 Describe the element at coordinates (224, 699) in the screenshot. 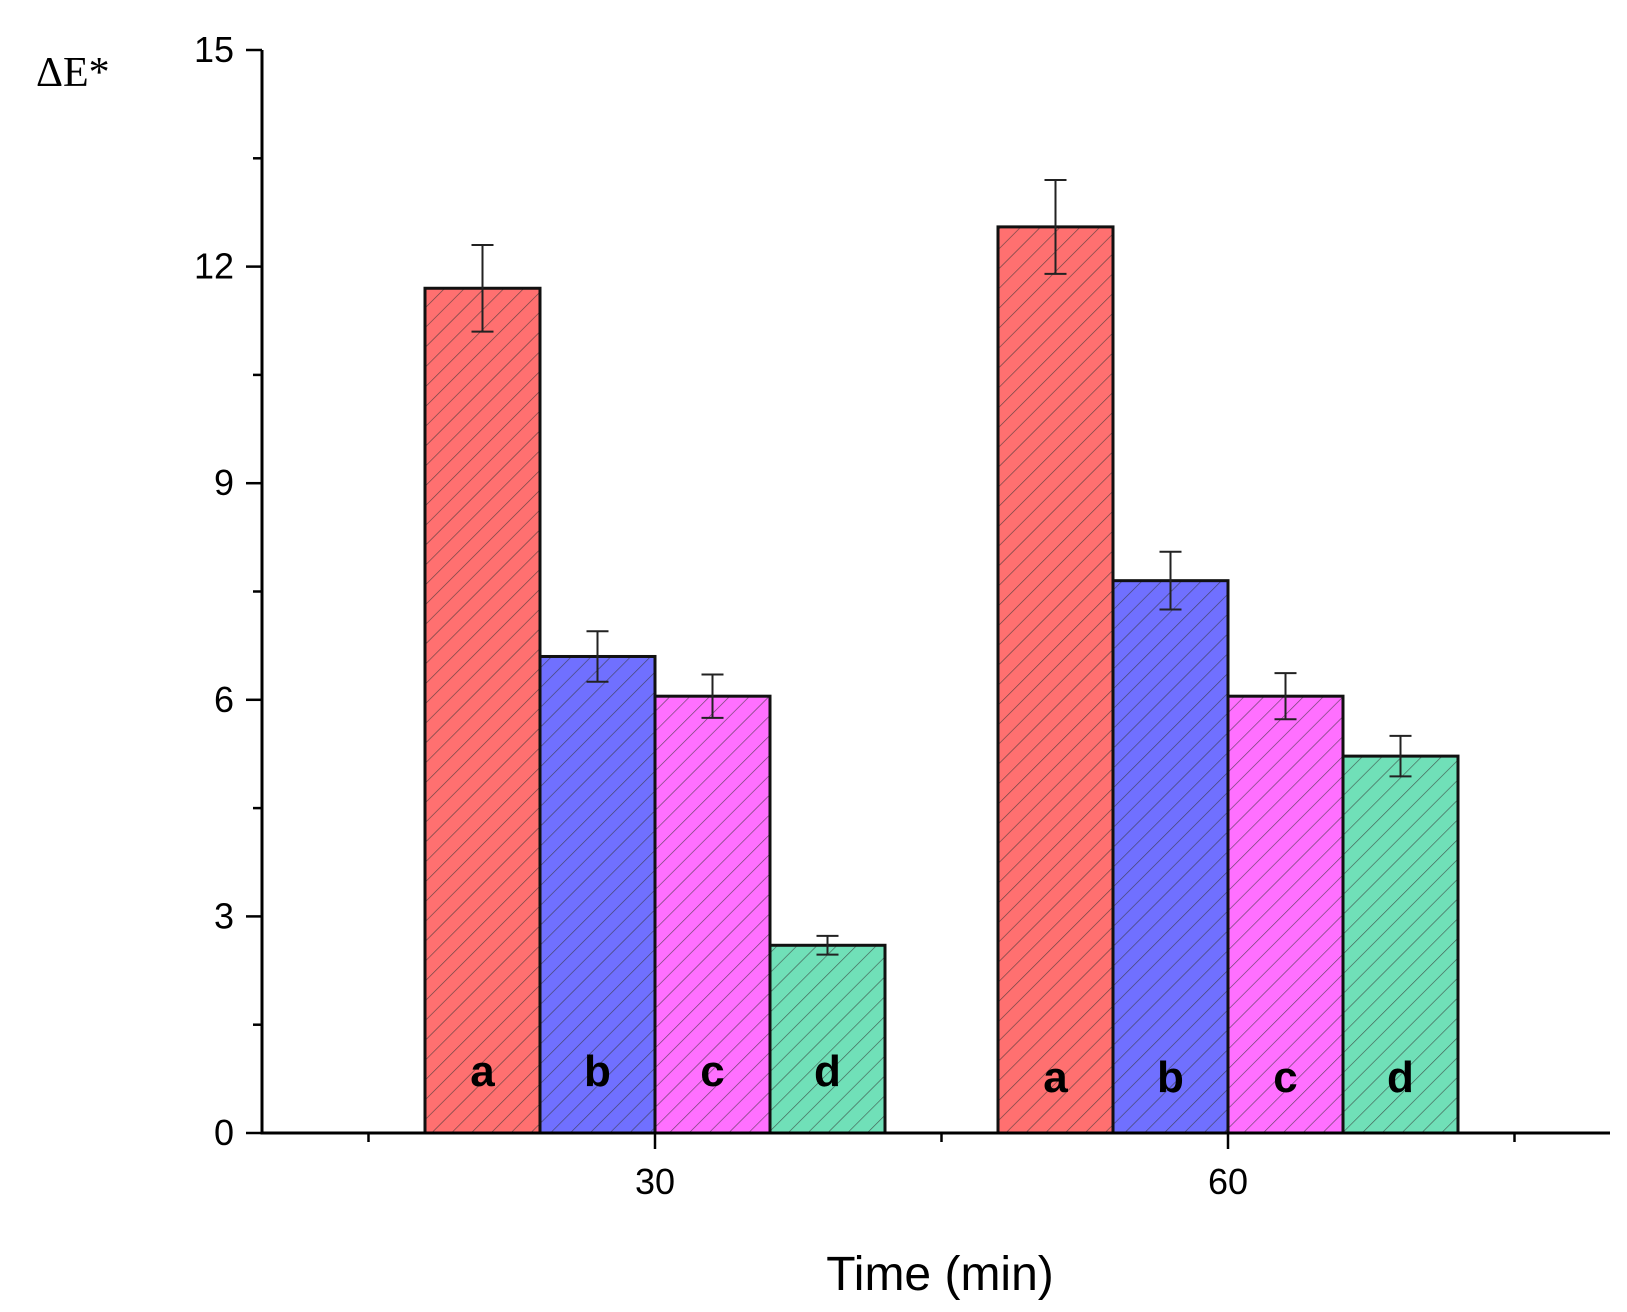

I see `y-tick-label-6: 6` at that location.